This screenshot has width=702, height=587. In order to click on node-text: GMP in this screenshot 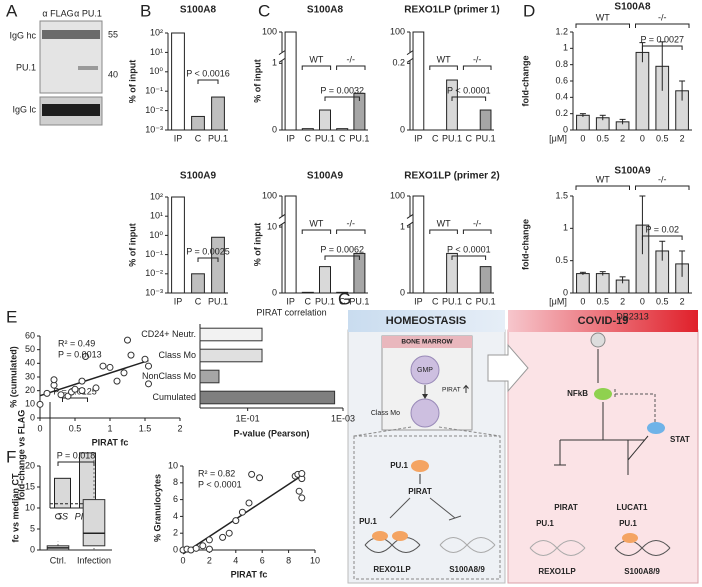, I will do `click(425, 370)`.